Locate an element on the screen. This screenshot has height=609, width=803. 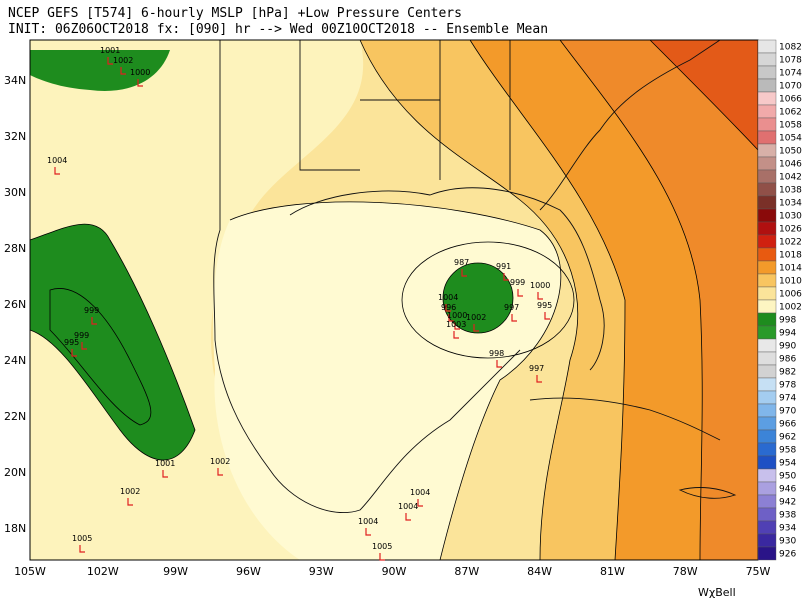
brand: WχBell is located at coordinates (717, 592).